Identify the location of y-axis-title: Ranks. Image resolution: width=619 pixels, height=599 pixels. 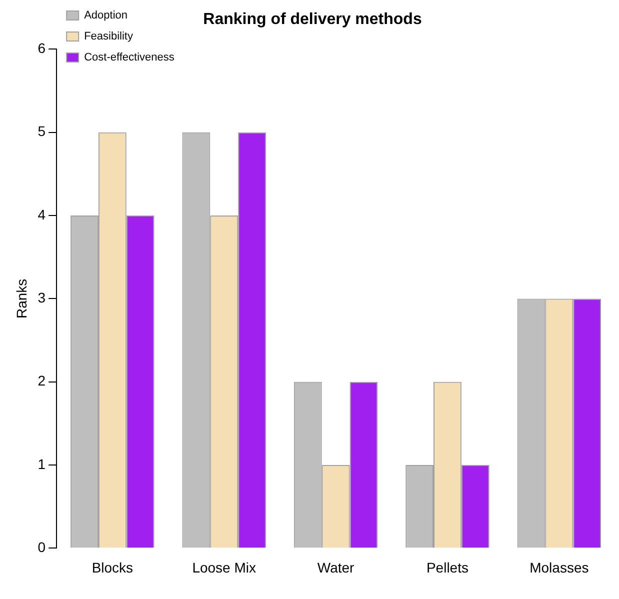
(21, 298).